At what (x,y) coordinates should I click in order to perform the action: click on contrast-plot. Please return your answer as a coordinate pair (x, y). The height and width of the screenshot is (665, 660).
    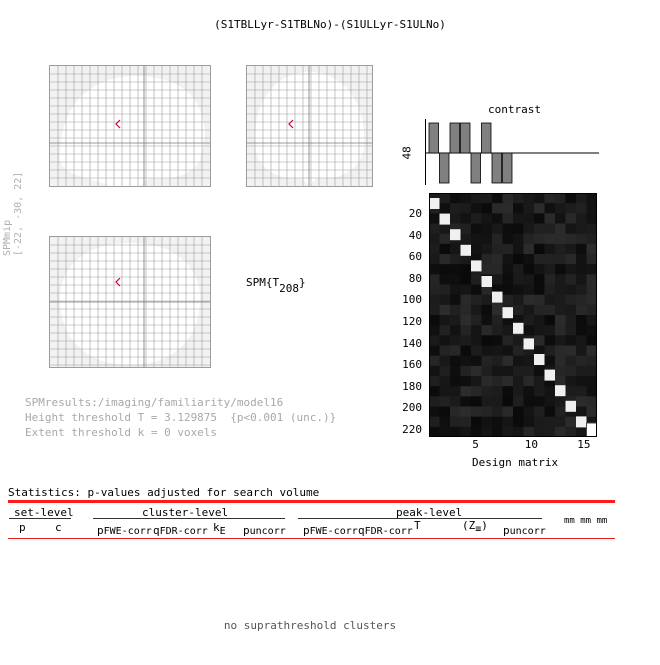
    Looking at the image, I should click on (512, 152).